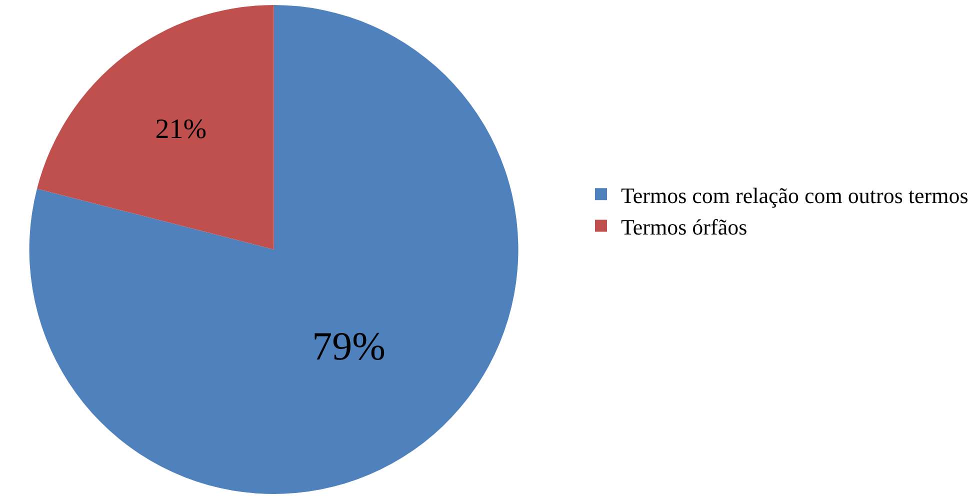  Describe the element at coordinates (794, 195) in the screenshot. I see `legend-label: Termos com relação com outros termos` at that location.